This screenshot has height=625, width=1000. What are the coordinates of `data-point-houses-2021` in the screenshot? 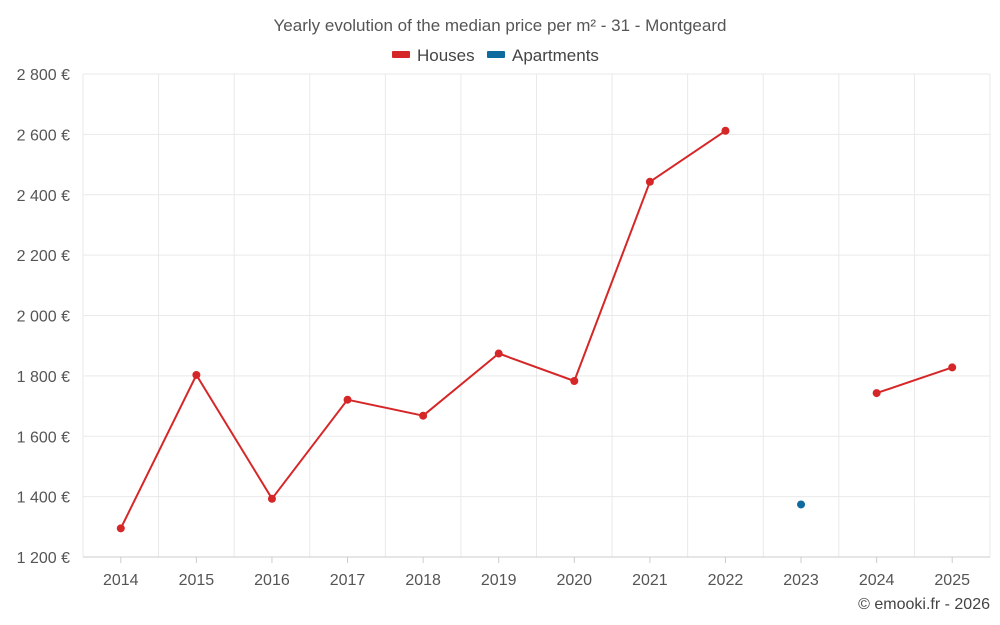 It's located at (649, 181).